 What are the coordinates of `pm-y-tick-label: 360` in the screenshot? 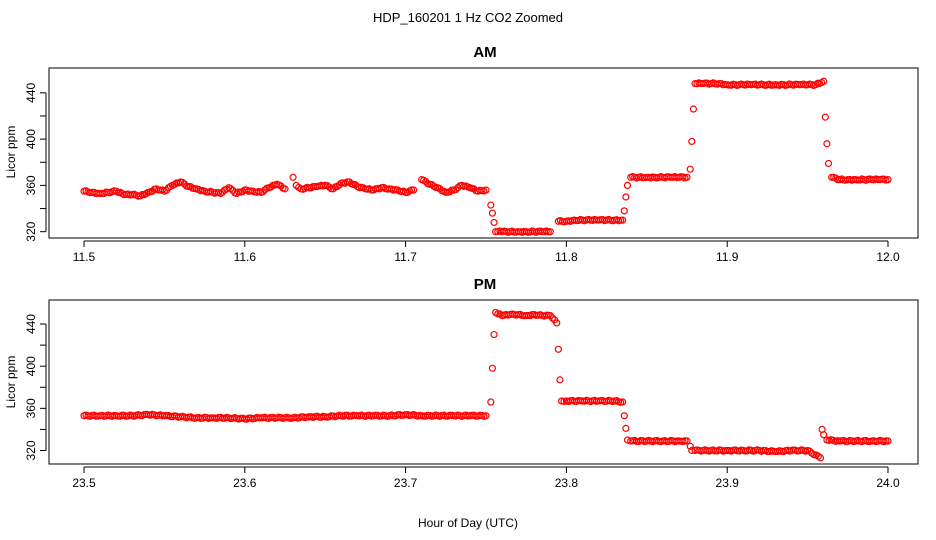 It's located at (31, 408).